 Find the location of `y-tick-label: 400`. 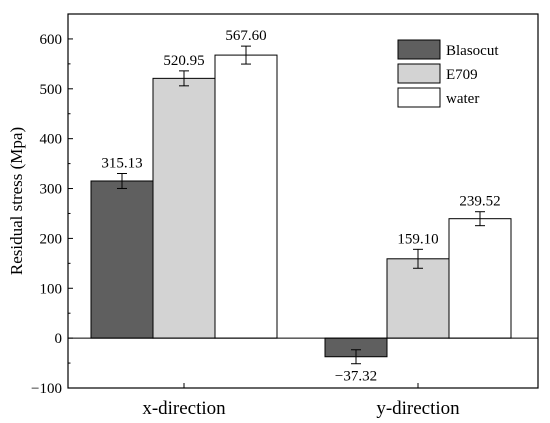

y-tick-label: 400 is located at coordinates (51, 140).